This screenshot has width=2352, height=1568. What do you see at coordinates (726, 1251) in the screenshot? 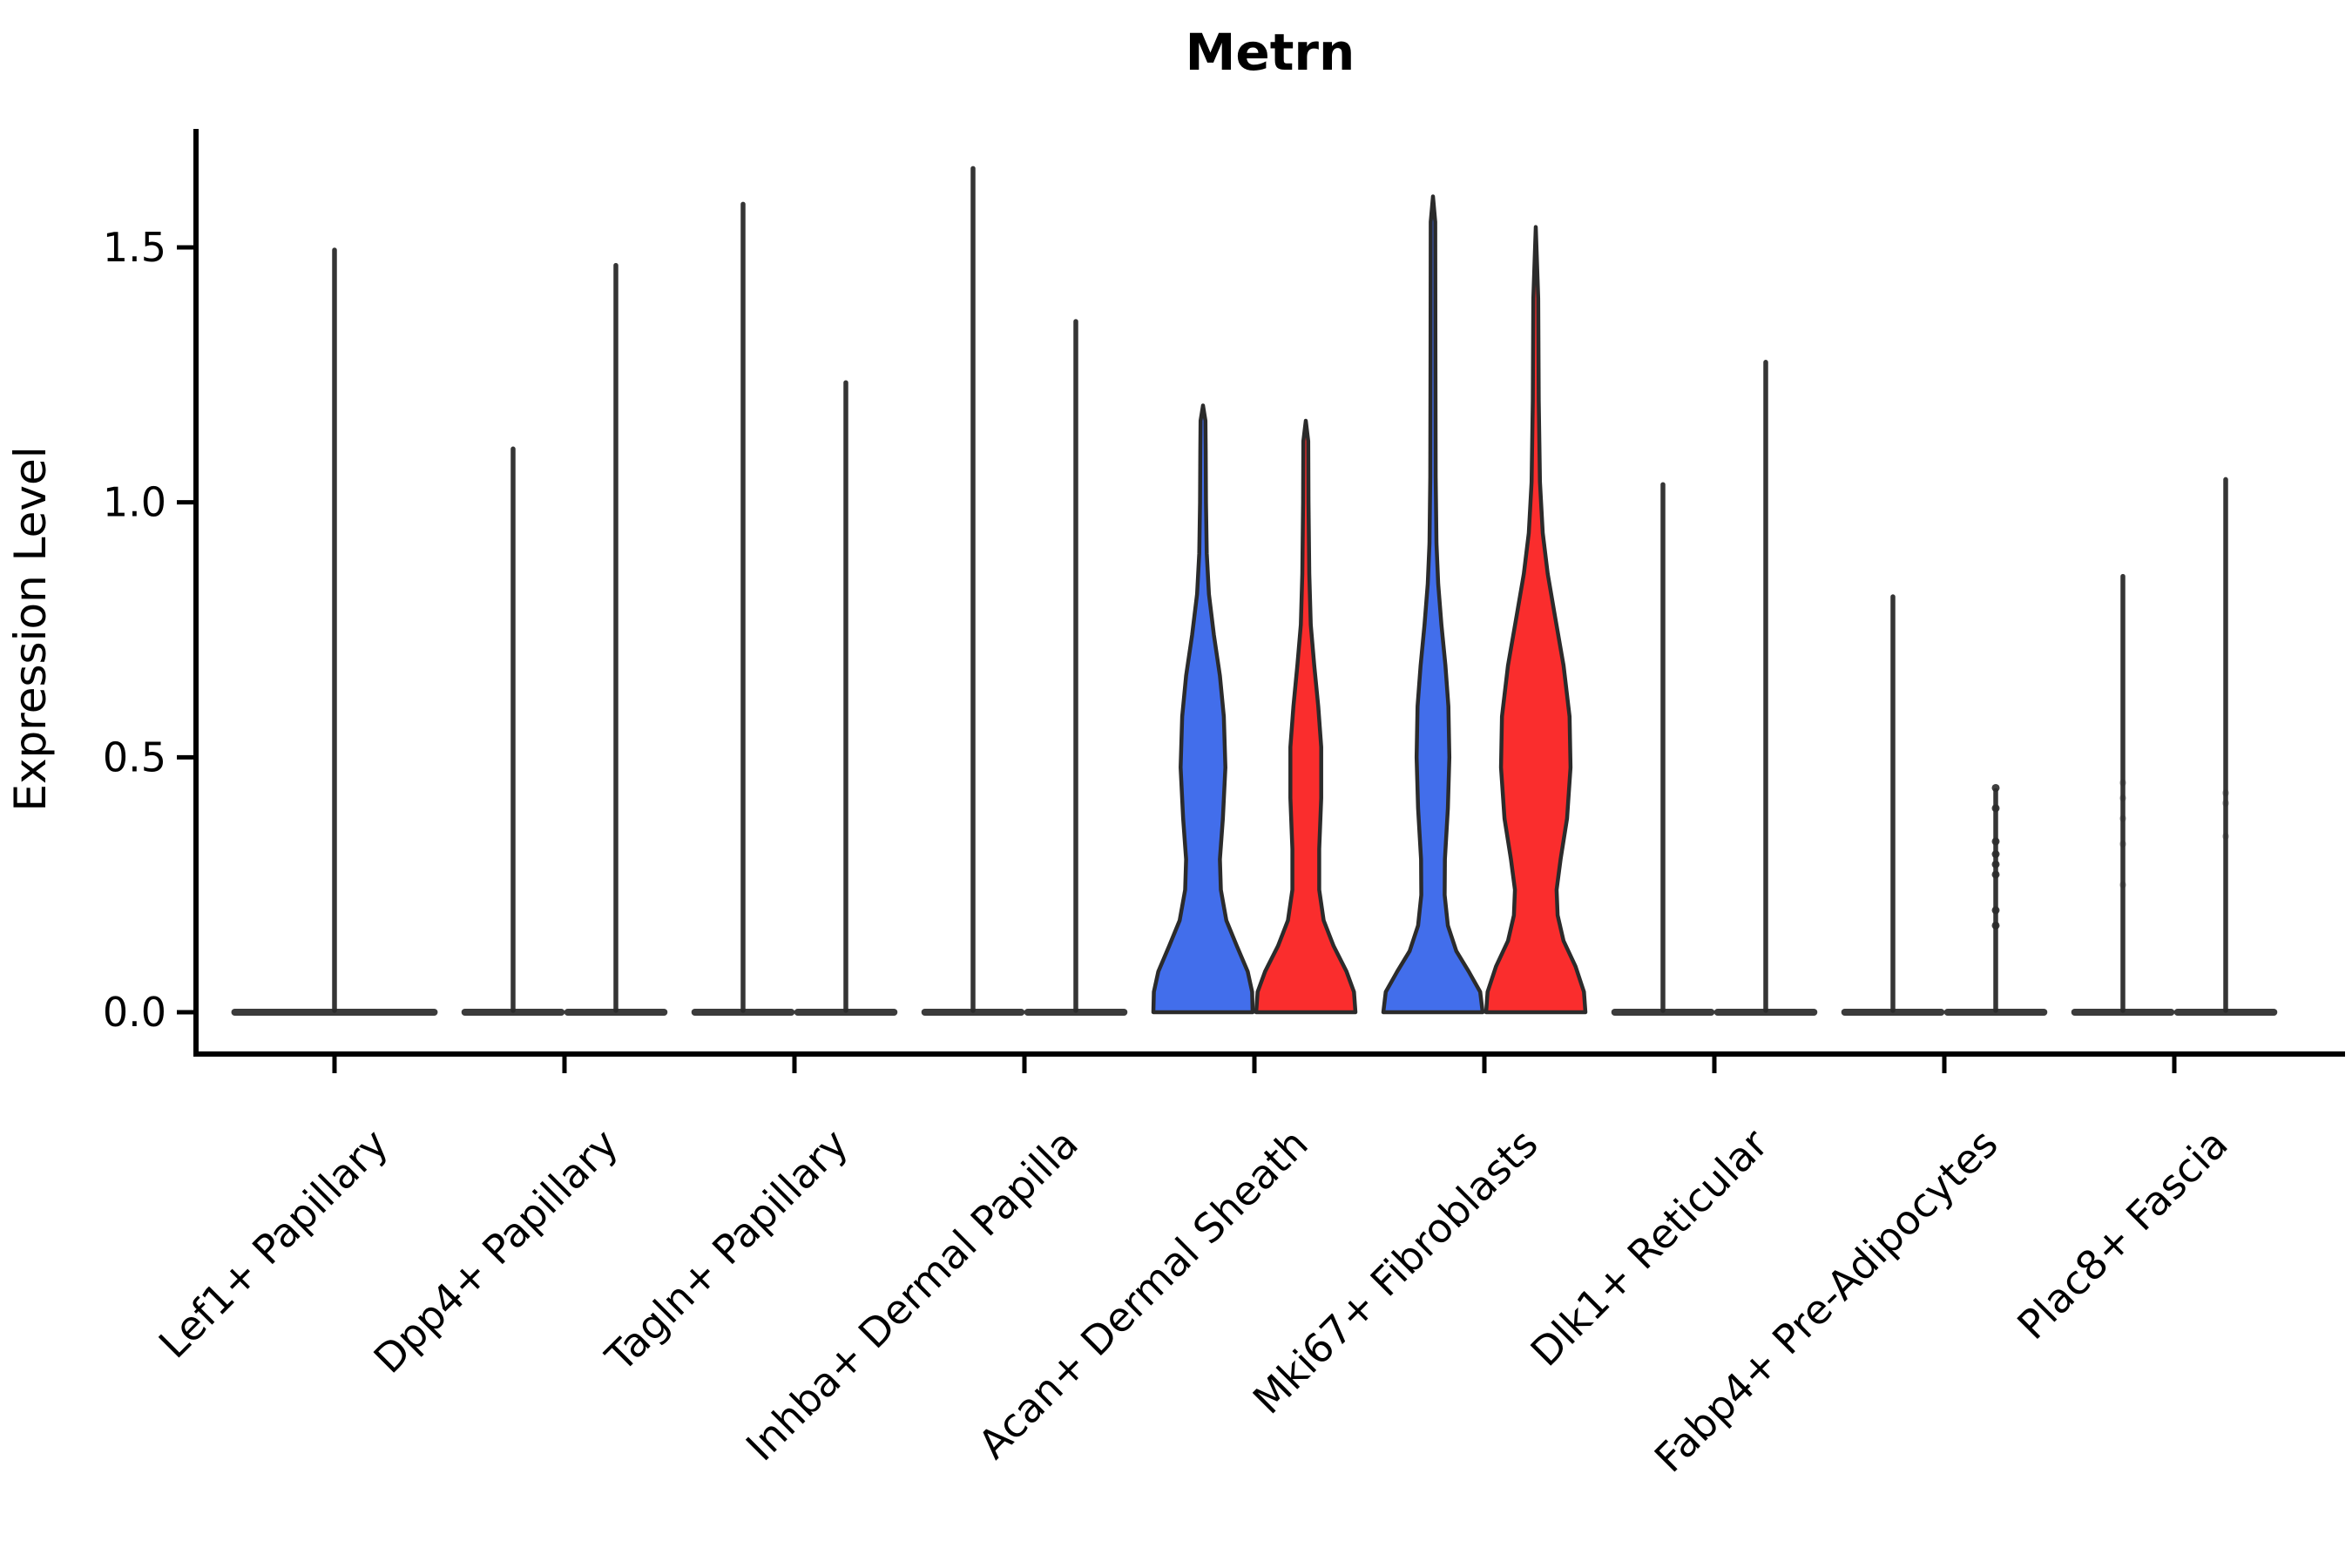
I see `x-axis-tick-label: Tagln+ Papillary` at bounding box center [726, 1251].